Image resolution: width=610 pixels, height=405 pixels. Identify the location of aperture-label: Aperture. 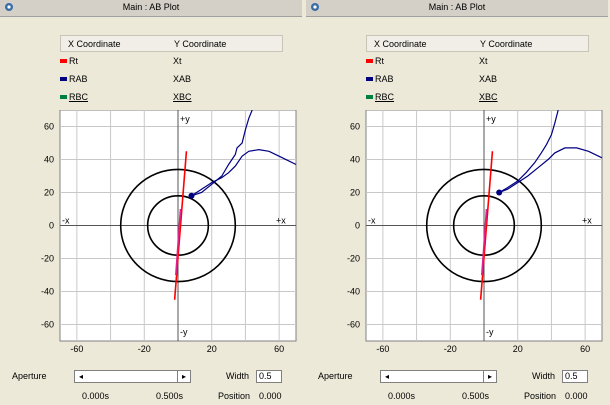
(29, 376).